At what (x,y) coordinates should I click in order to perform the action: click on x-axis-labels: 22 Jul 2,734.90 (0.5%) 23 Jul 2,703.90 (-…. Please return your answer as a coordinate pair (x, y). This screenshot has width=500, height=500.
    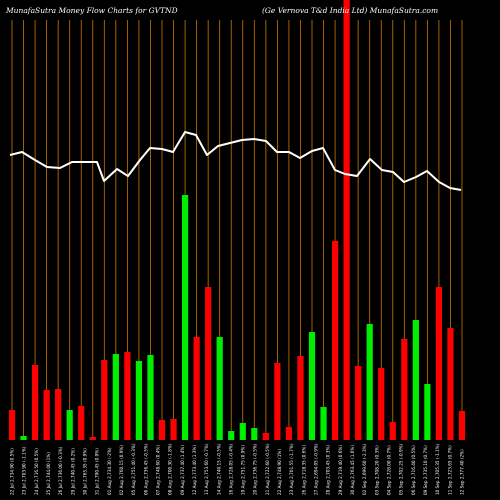
    Looking at the image, I should click on (237, 469).